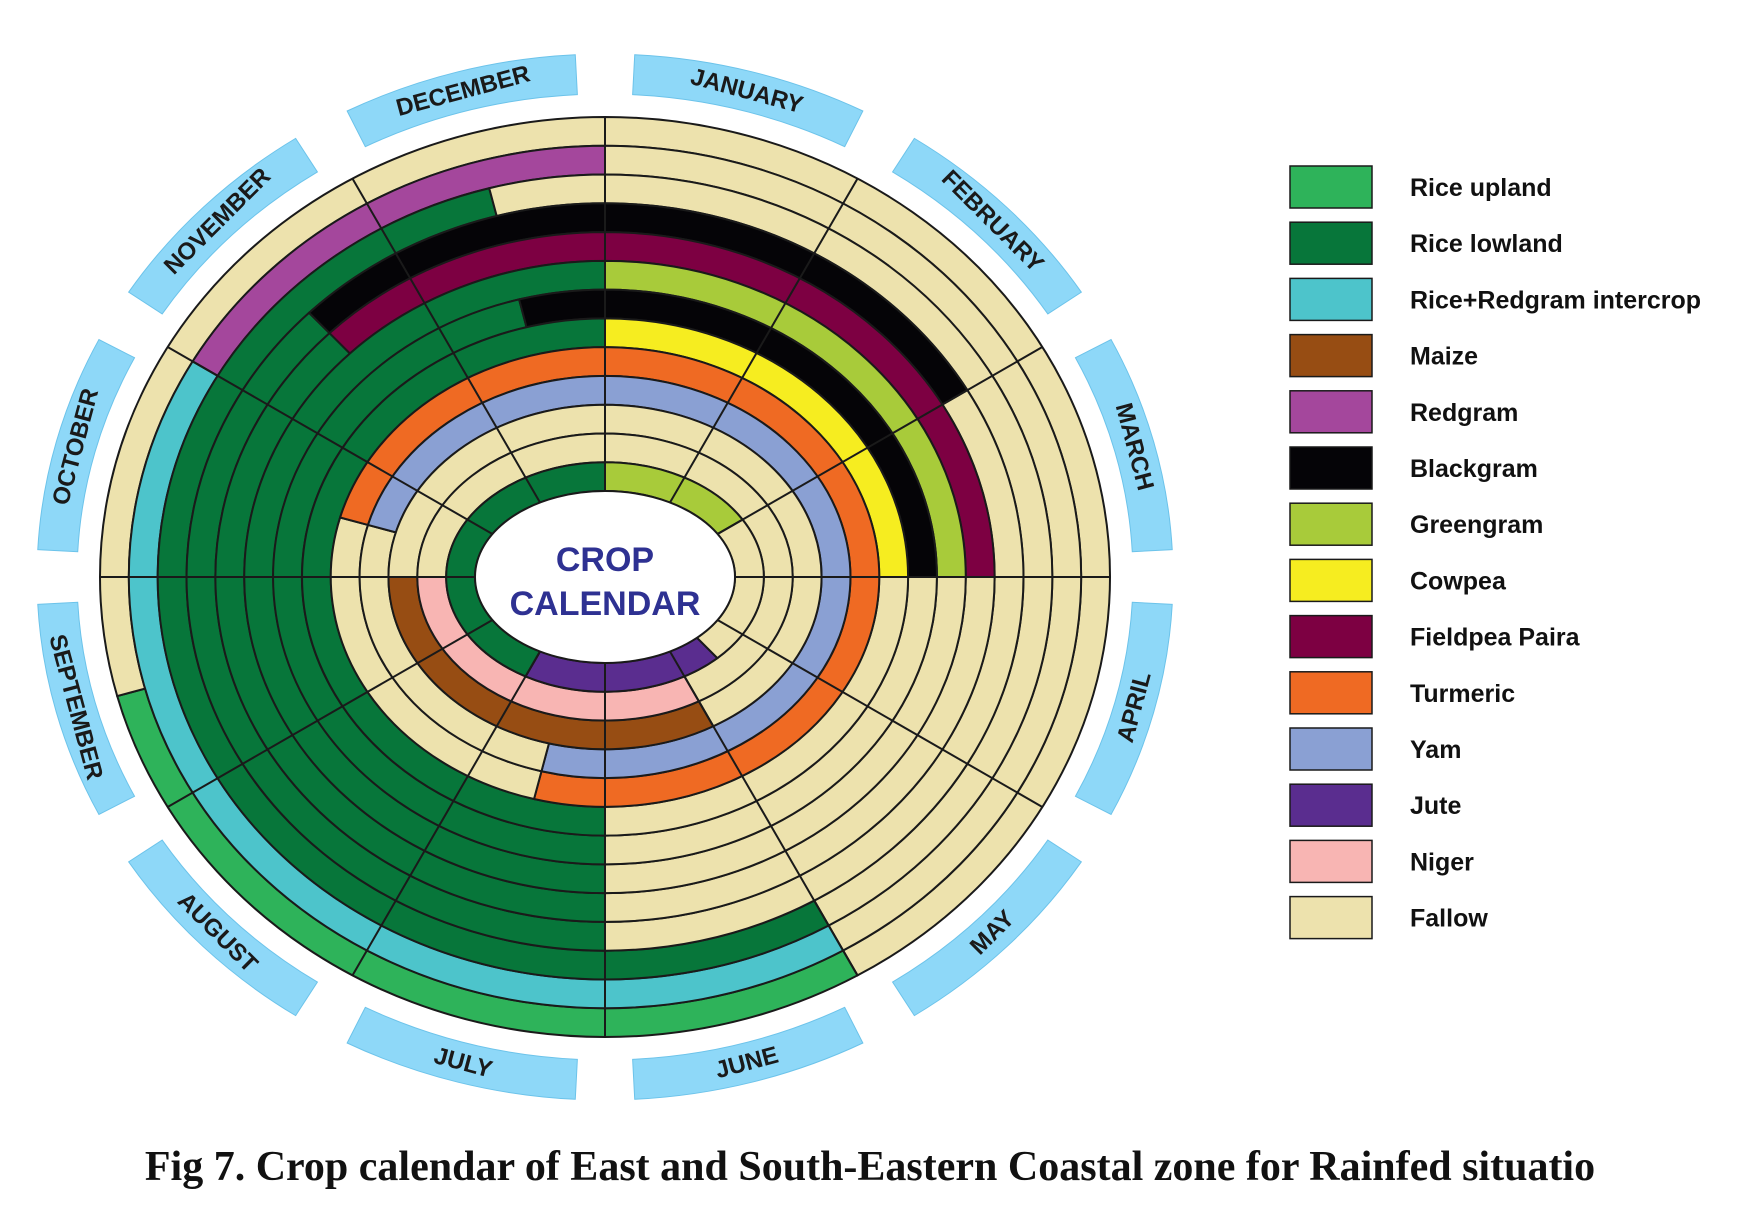 Image resolution: width=1740 pixels, height=1216 pixels. What do you see at coordinates (605, 604) in the screenshot?
I see `center-title-line2: CALENDAR` at bounding box center [605, 604].